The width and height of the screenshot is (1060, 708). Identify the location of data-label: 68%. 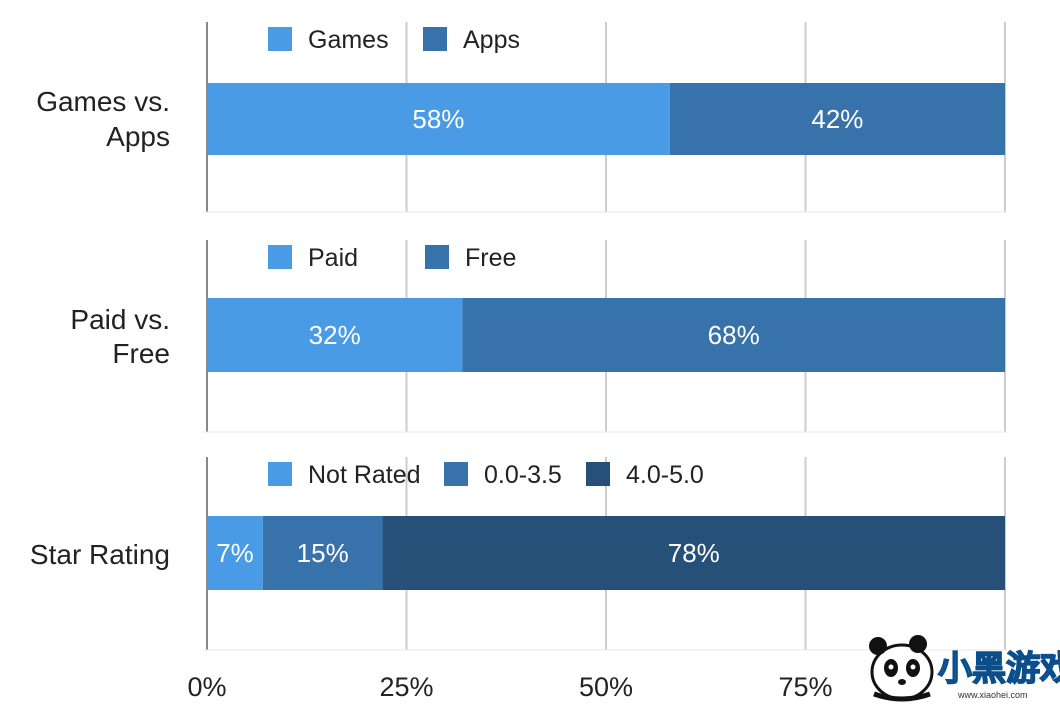
(734, 335).